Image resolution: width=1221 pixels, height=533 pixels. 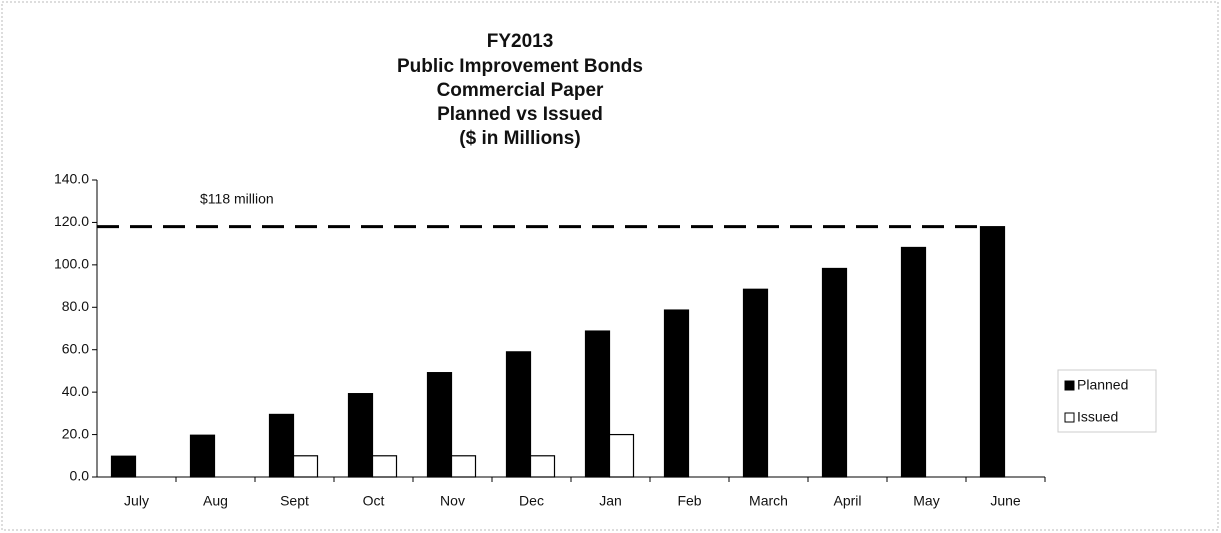 I want to click on chart-title: ($ in Millions), so click(x=519, y=138).